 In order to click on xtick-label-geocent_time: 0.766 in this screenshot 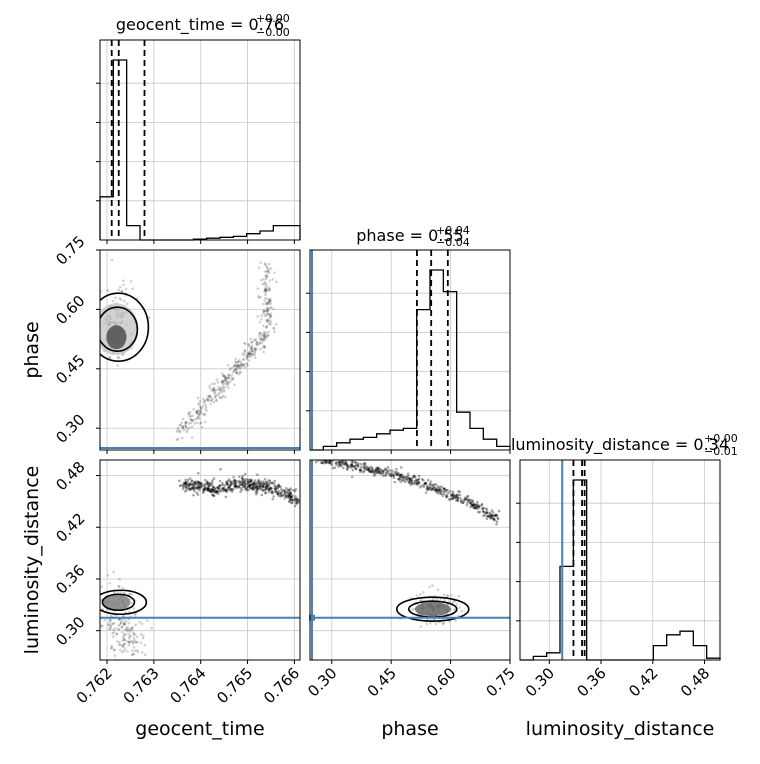, I will do `click(281, 685)`.